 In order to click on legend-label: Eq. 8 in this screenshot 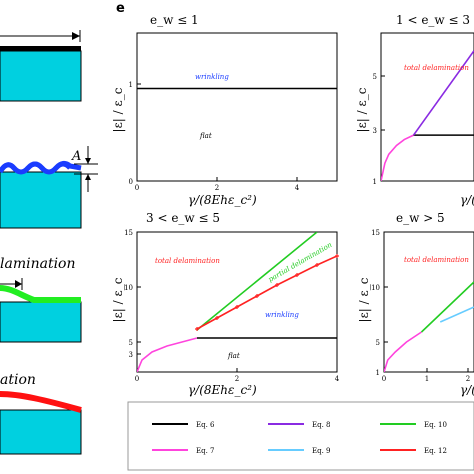, I will do `click(321, 425)`.